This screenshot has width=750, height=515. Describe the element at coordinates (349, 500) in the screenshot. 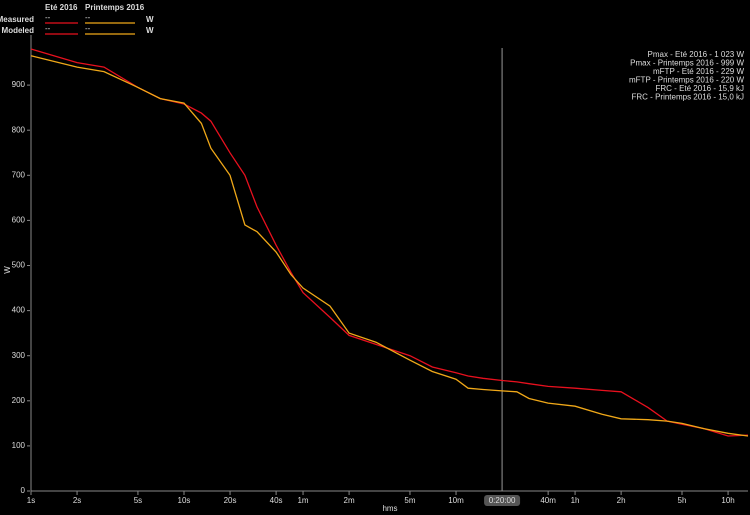

I see `x-tick-label: 2m` at that location.